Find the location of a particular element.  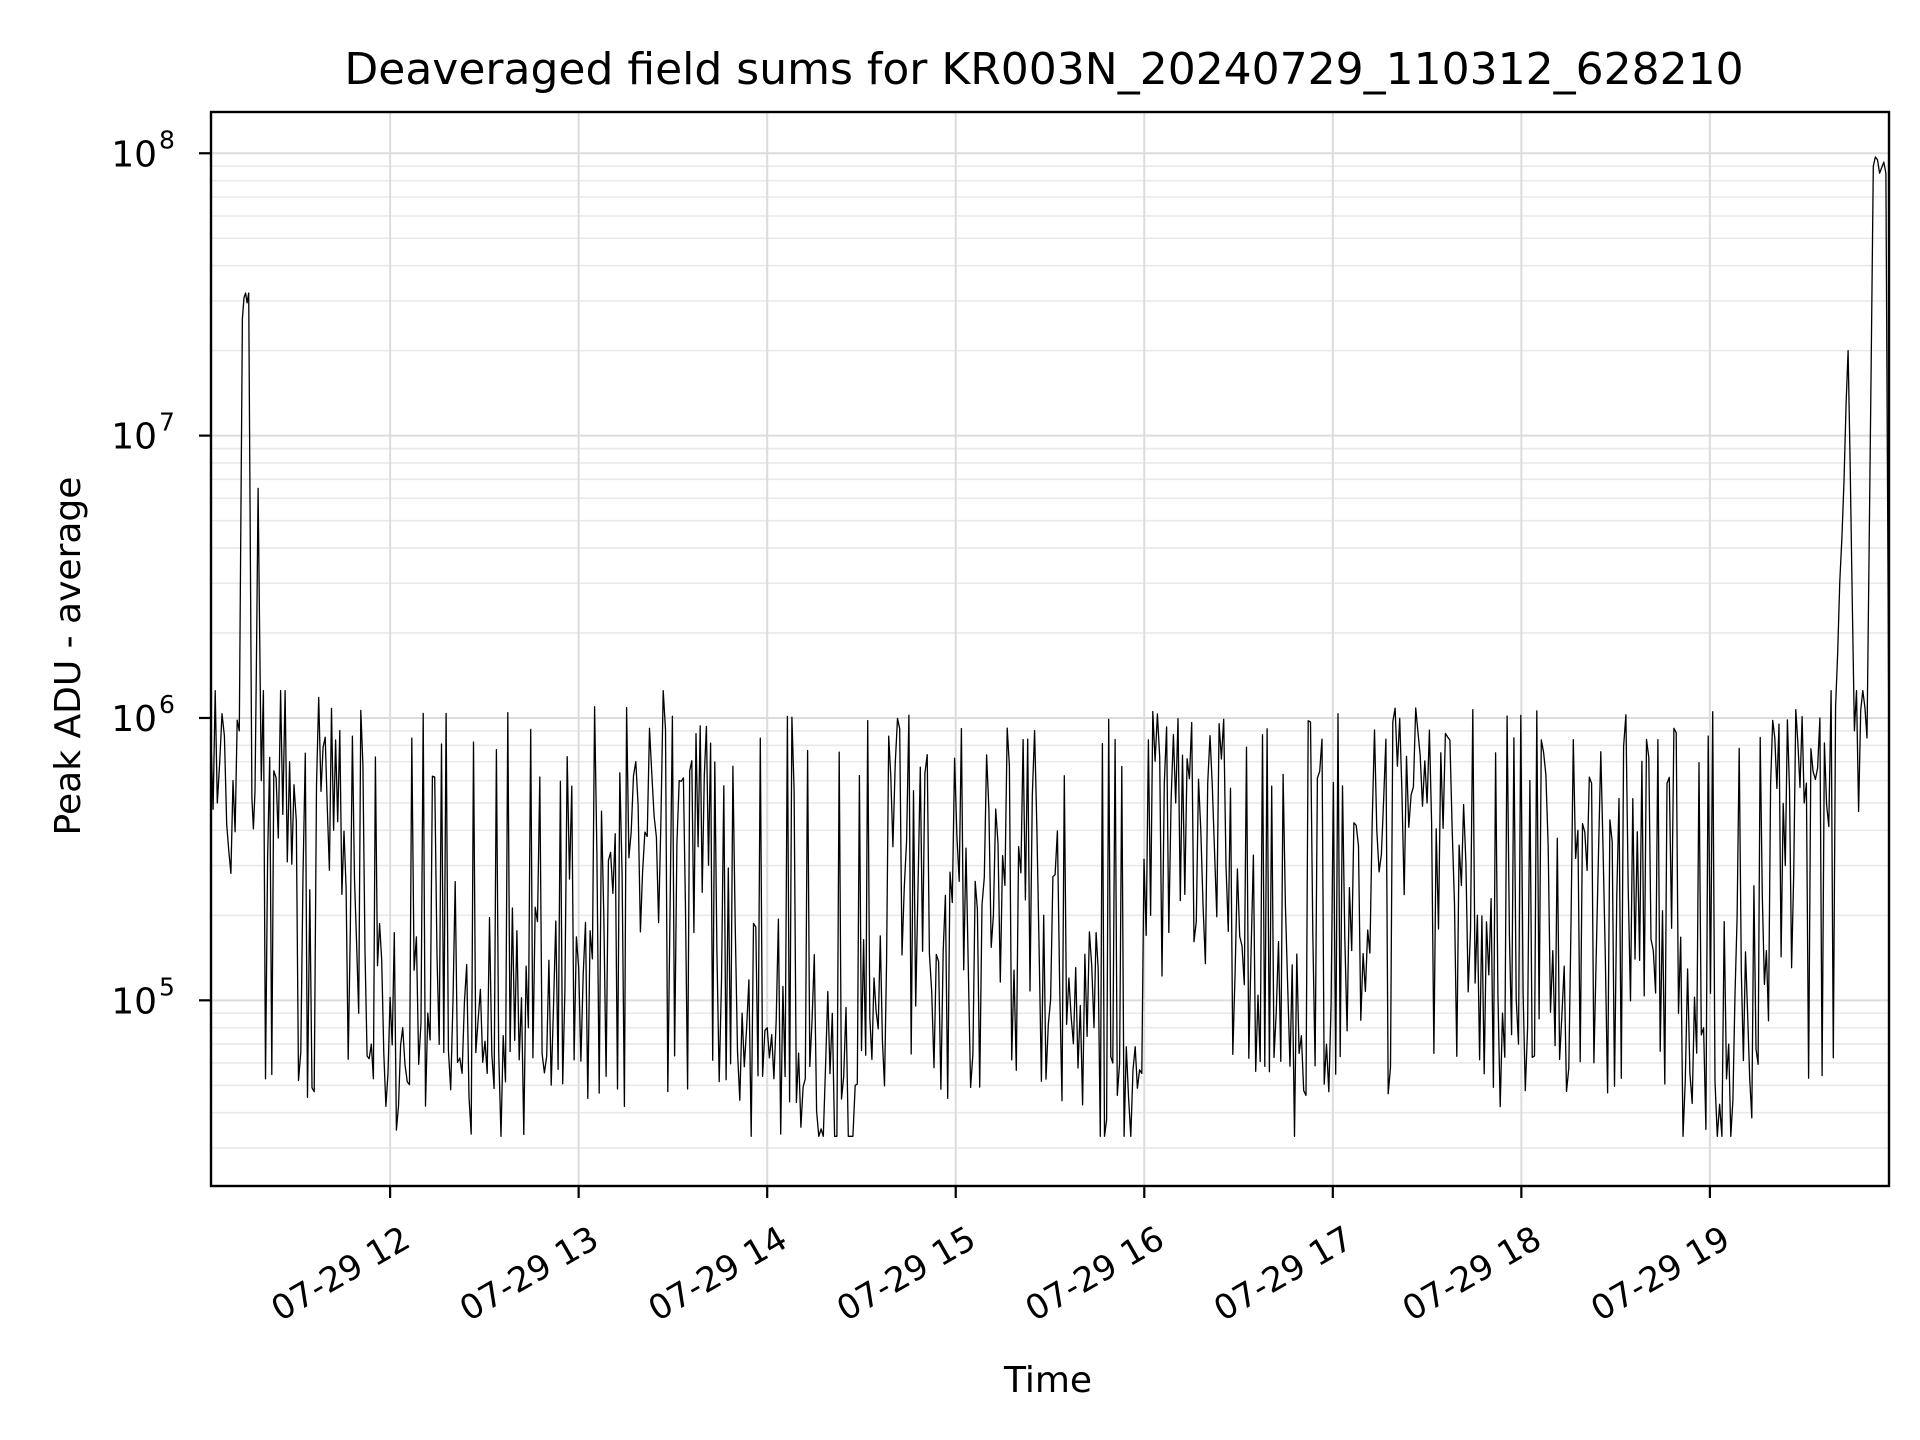

y-axis-label: Peak ADU - average is located at coordinates (68, 656).